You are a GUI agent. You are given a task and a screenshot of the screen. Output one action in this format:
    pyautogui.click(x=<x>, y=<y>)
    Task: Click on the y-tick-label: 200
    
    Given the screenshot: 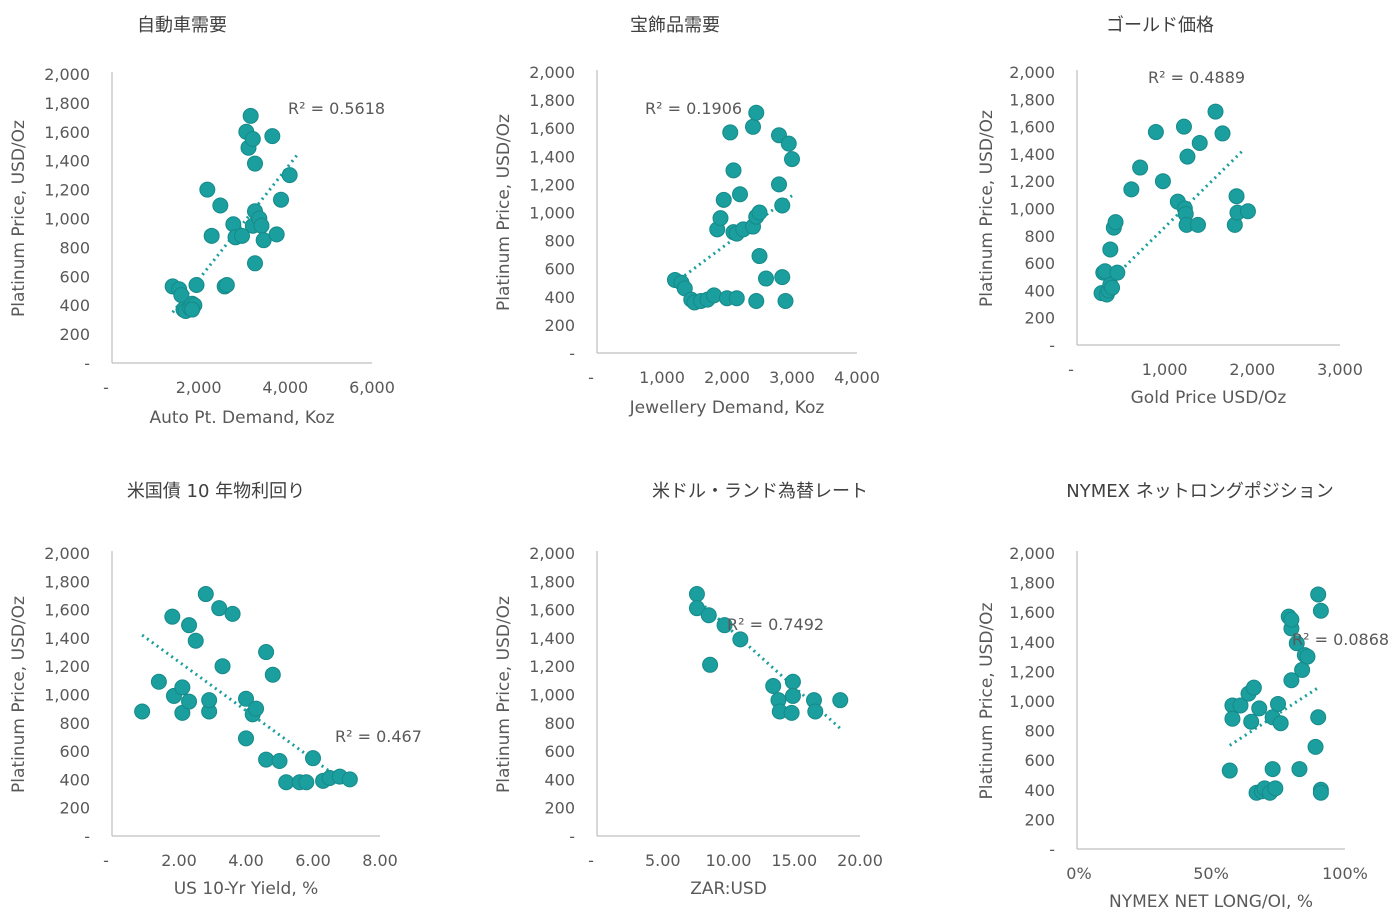 What is the action you would take?
    pyautogui.click(x=74, y=808)
    